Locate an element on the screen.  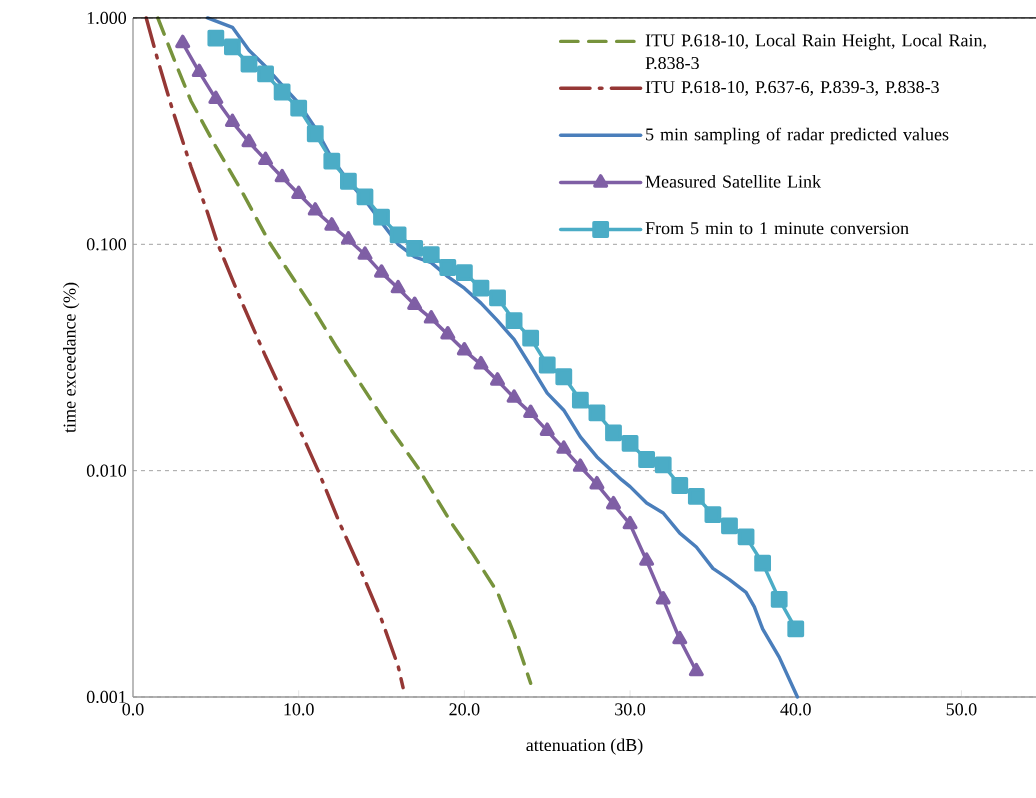
legend-label: ITU P.618-10, P.637-6, P.839-3, P.838-3 is located at coordinates (792, 88).